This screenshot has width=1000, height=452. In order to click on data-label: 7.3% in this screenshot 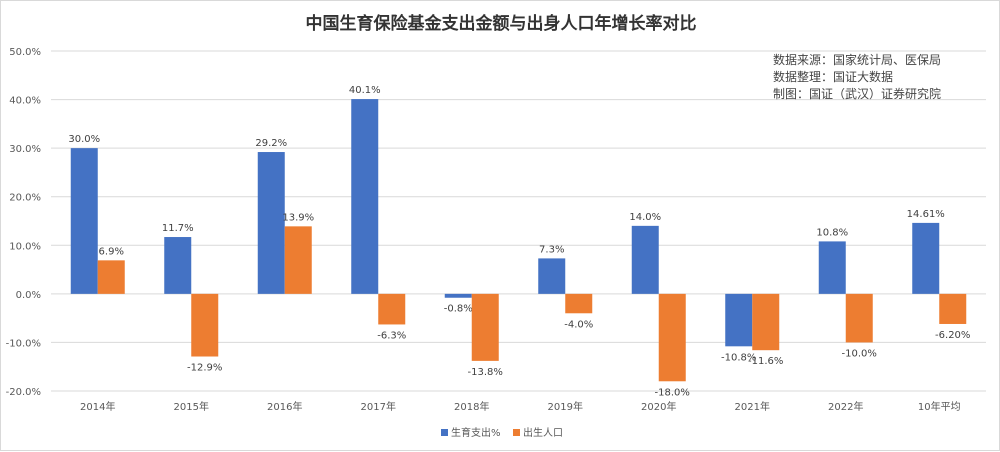, I will do `click(551, 249)`.